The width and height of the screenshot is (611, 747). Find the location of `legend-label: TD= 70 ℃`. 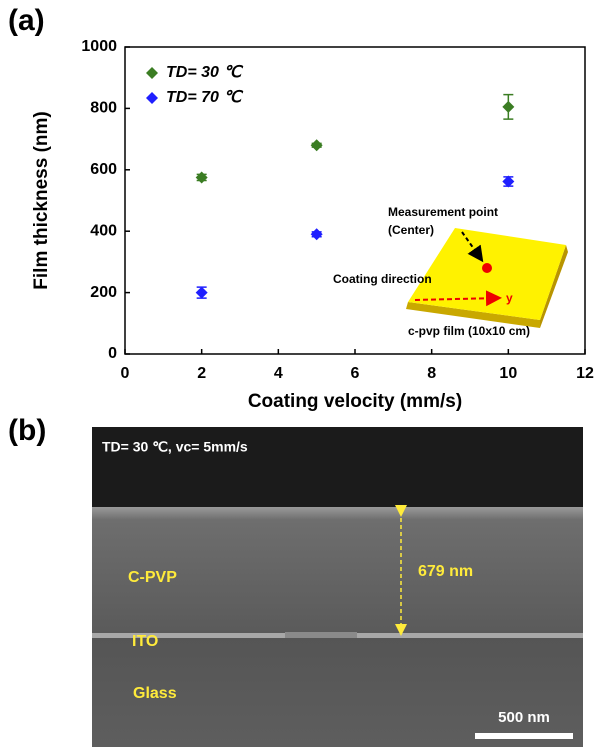

legend-label: TD= 70 ℃ is located at coordinates (204, 97).